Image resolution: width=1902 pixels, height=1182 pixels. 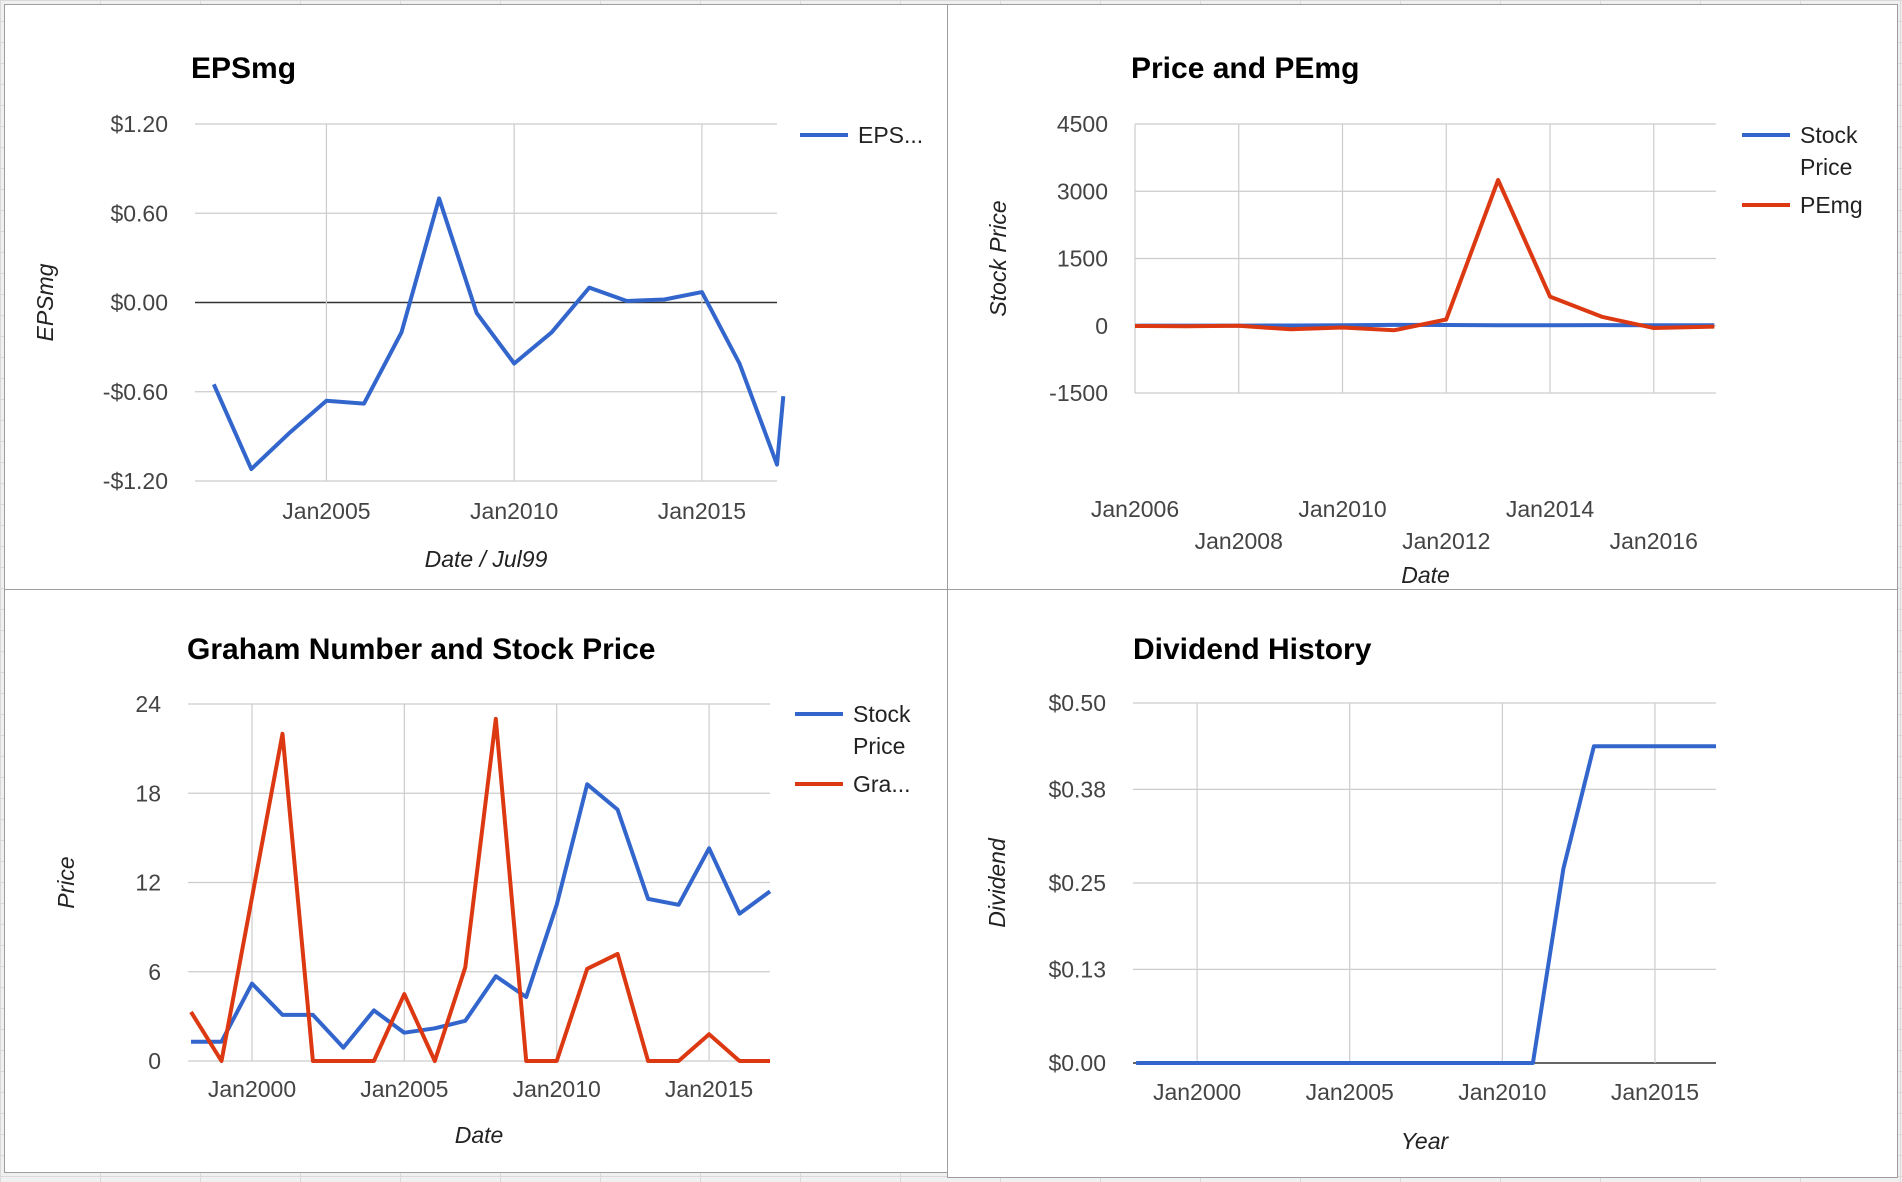 I want to click on chart-title: Dividend History, so click(x=1252, y=649).